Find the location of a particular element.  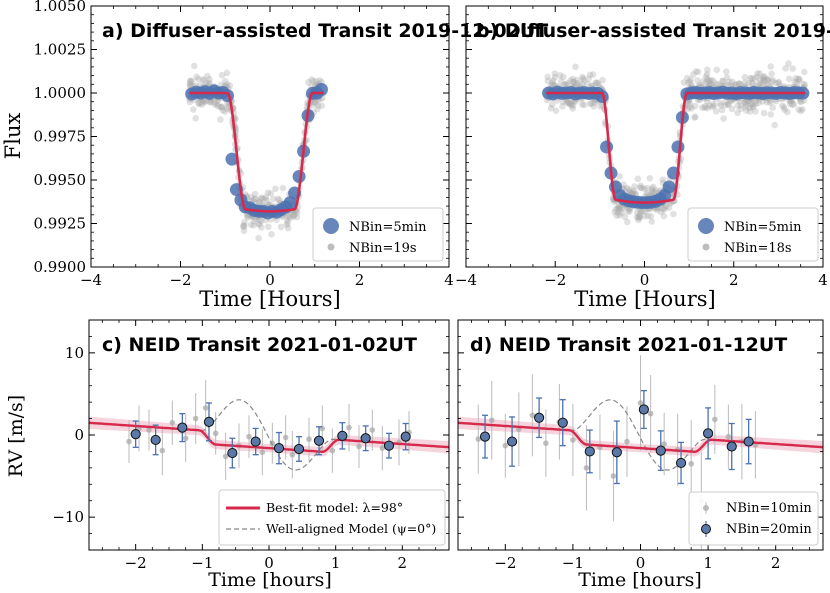

transit-model-line is located at coordinates (256, 152).